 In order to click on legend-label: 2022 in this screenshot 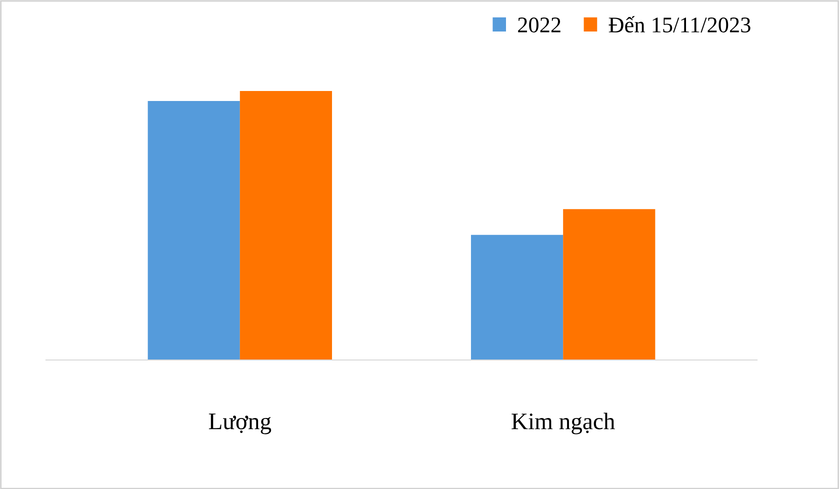, I will do `click(539, 24)`.